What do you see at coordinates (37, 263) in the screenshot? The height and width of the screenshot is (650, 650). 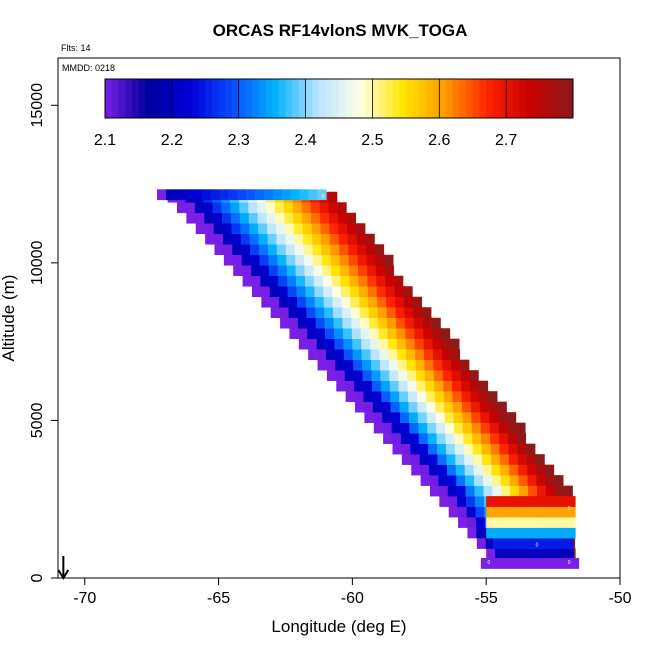 I see `y-tick-label: 10000` at bounding box center [37, 263].